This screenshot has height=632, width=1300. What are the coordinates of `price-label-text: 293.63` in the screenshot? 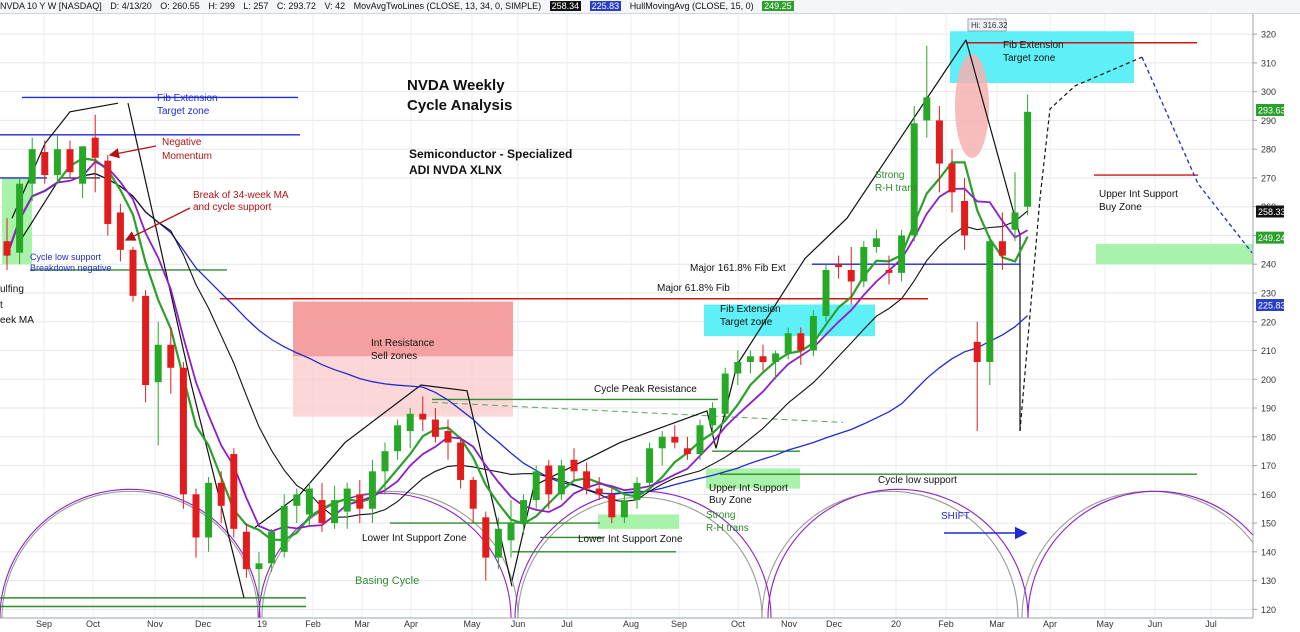 It's located at (1272, 110).